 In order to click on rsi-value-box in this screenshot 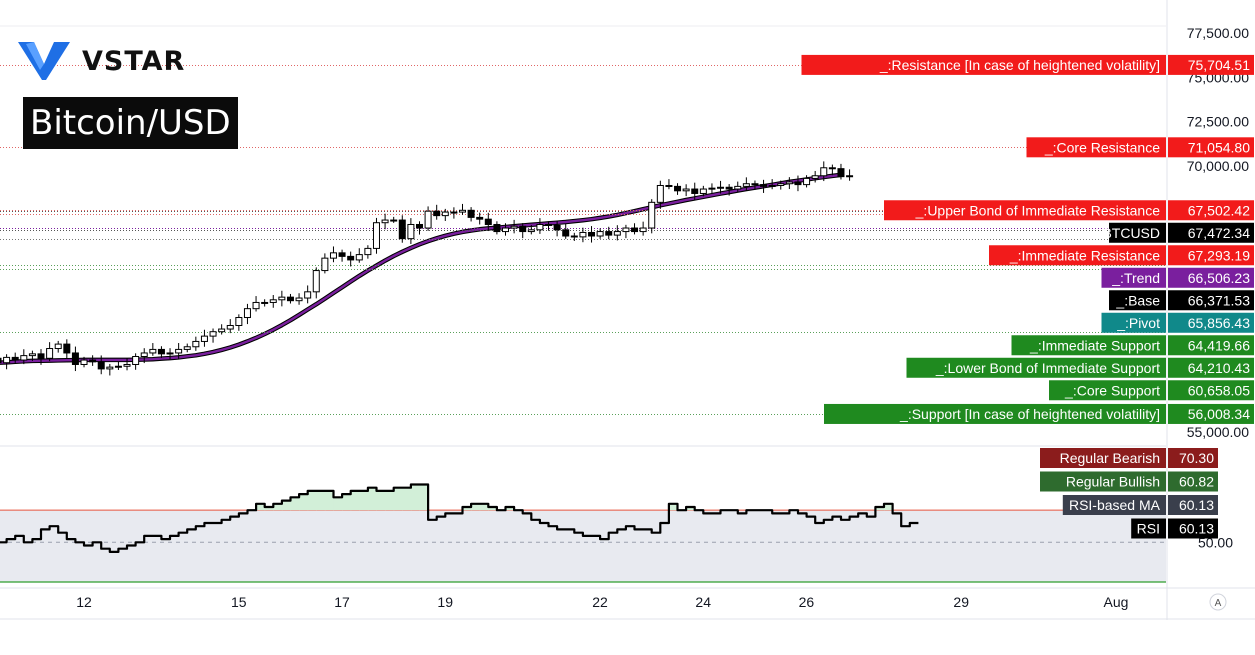, I will do `click(1193, 528)`.